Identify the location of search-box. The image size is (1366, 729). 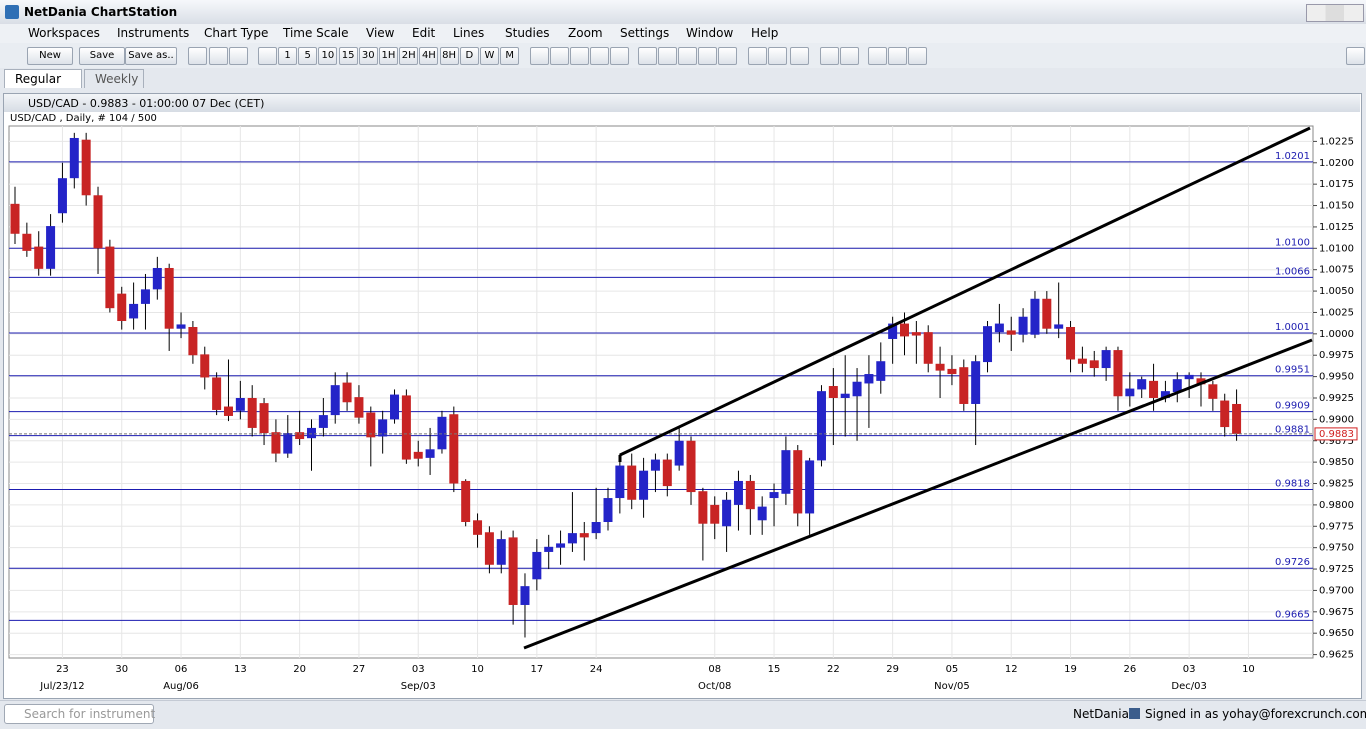
(79, 714).